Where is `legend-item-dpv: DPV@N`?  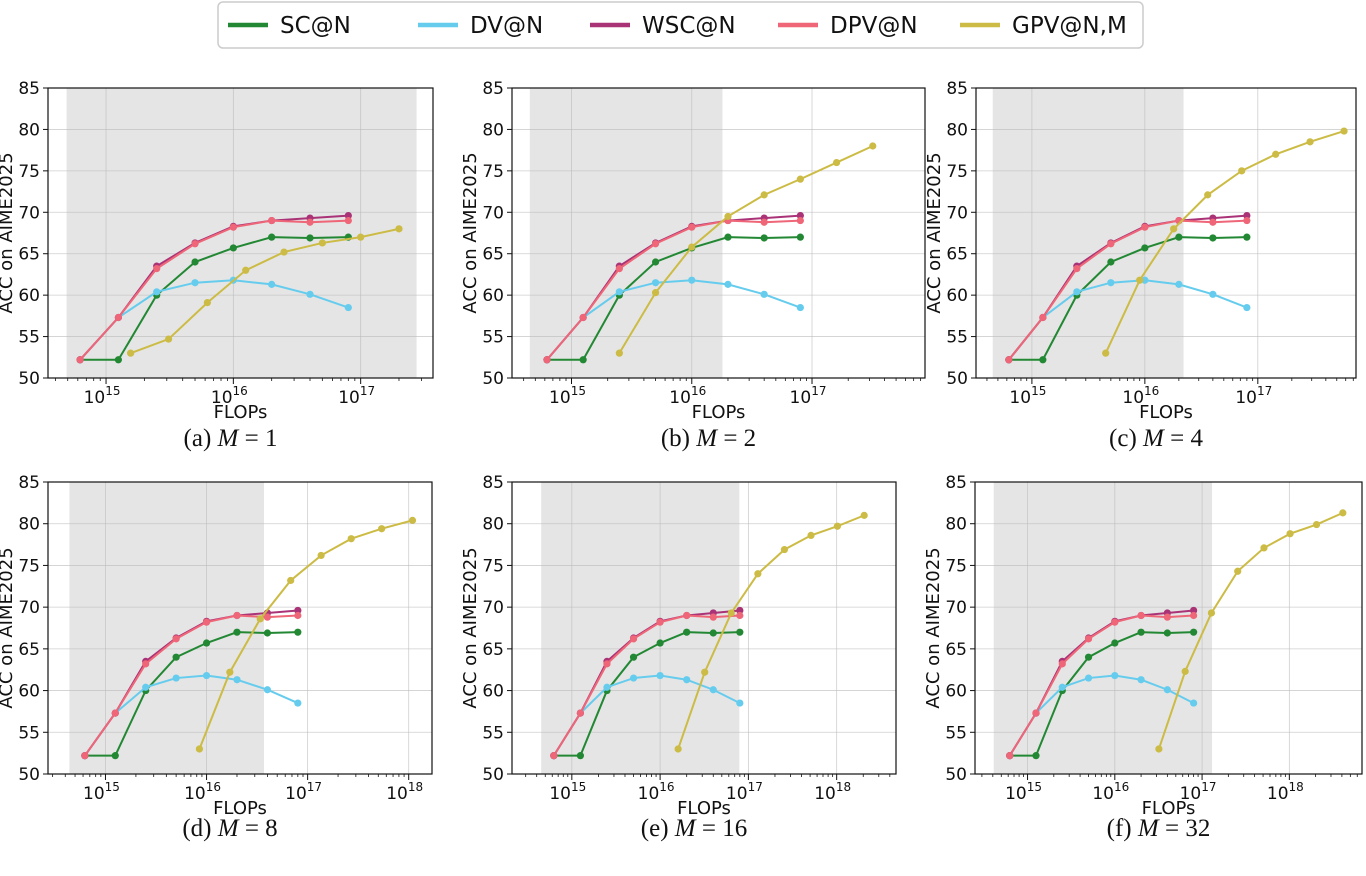 legend-item-dpv: DPV@N is located at coordinates (848, 26).